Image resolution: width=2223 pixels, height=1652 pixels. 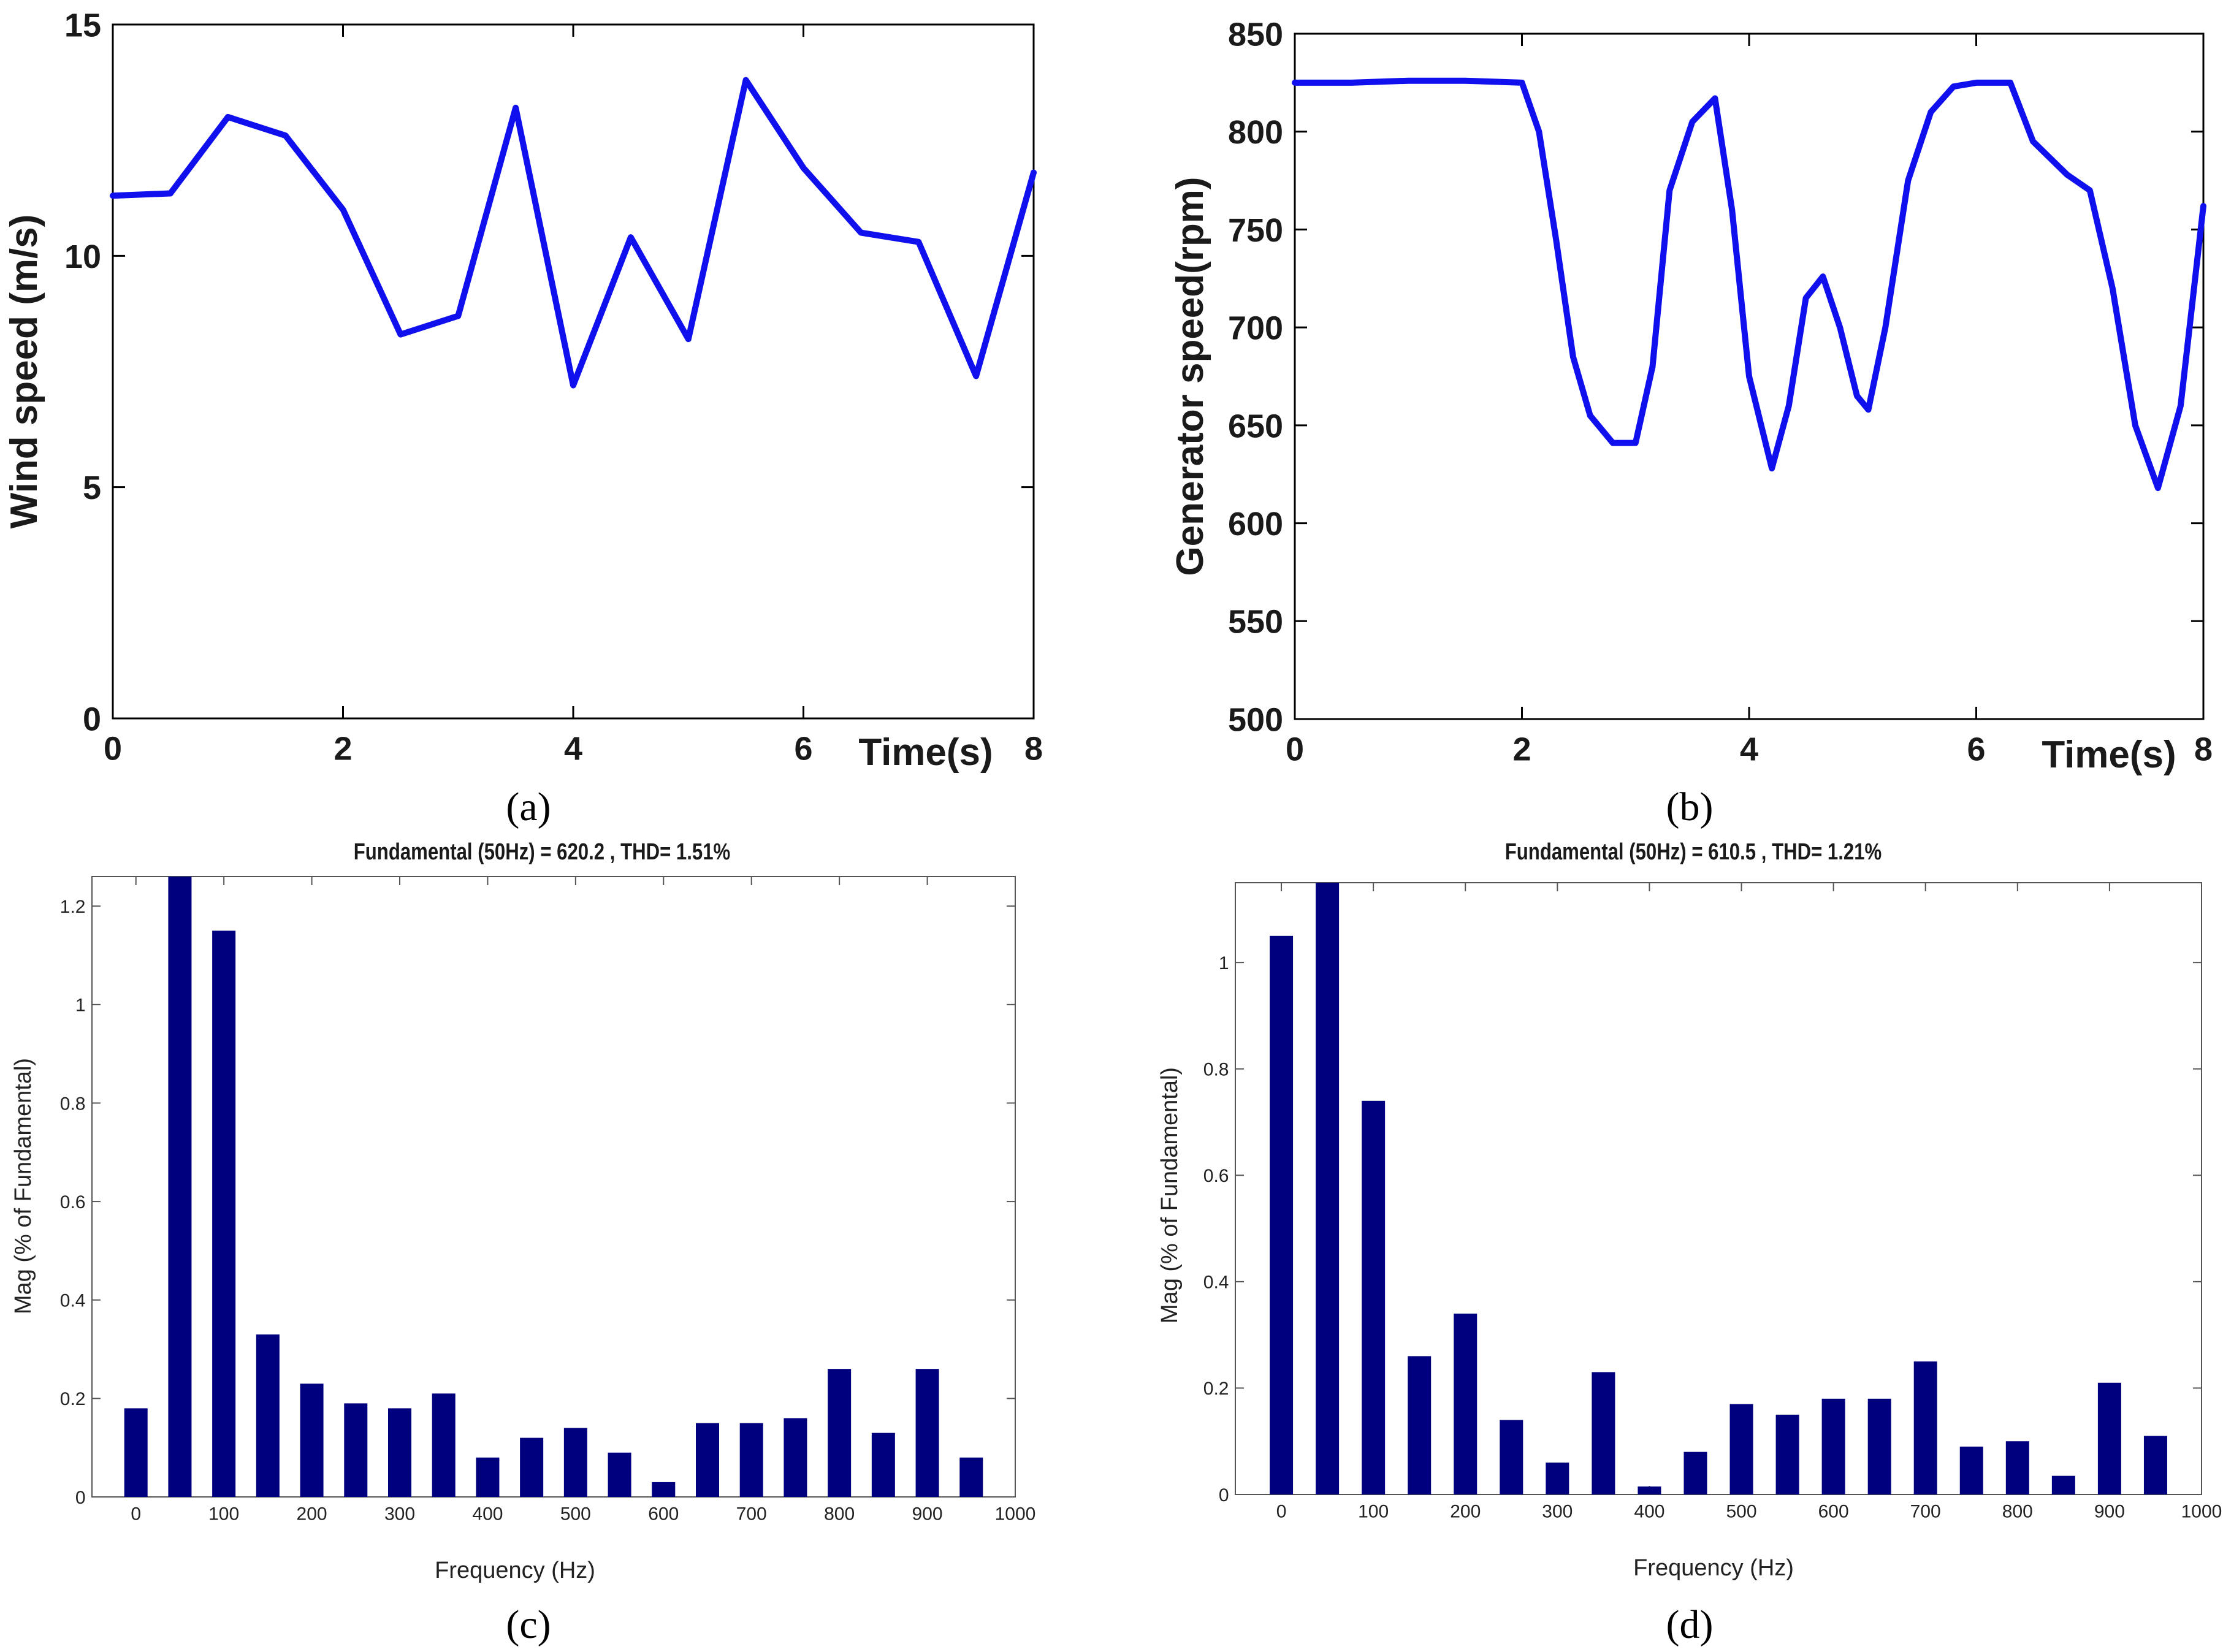 I want to click on y-tick-label: 800, so click(x=1255, y=132).